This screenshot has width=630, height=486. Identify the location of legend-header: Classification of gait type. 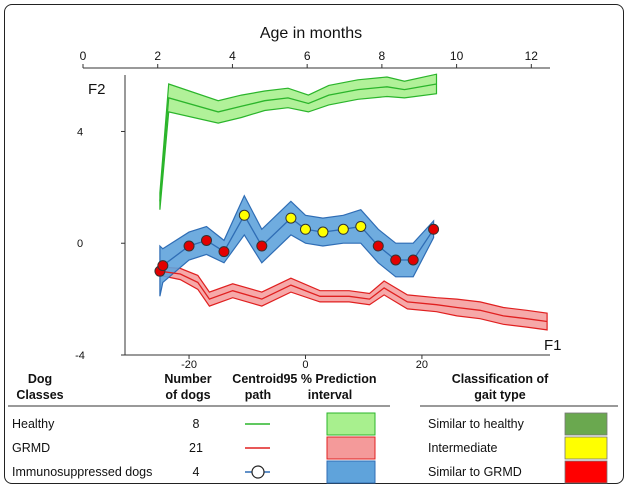
(500, 387).